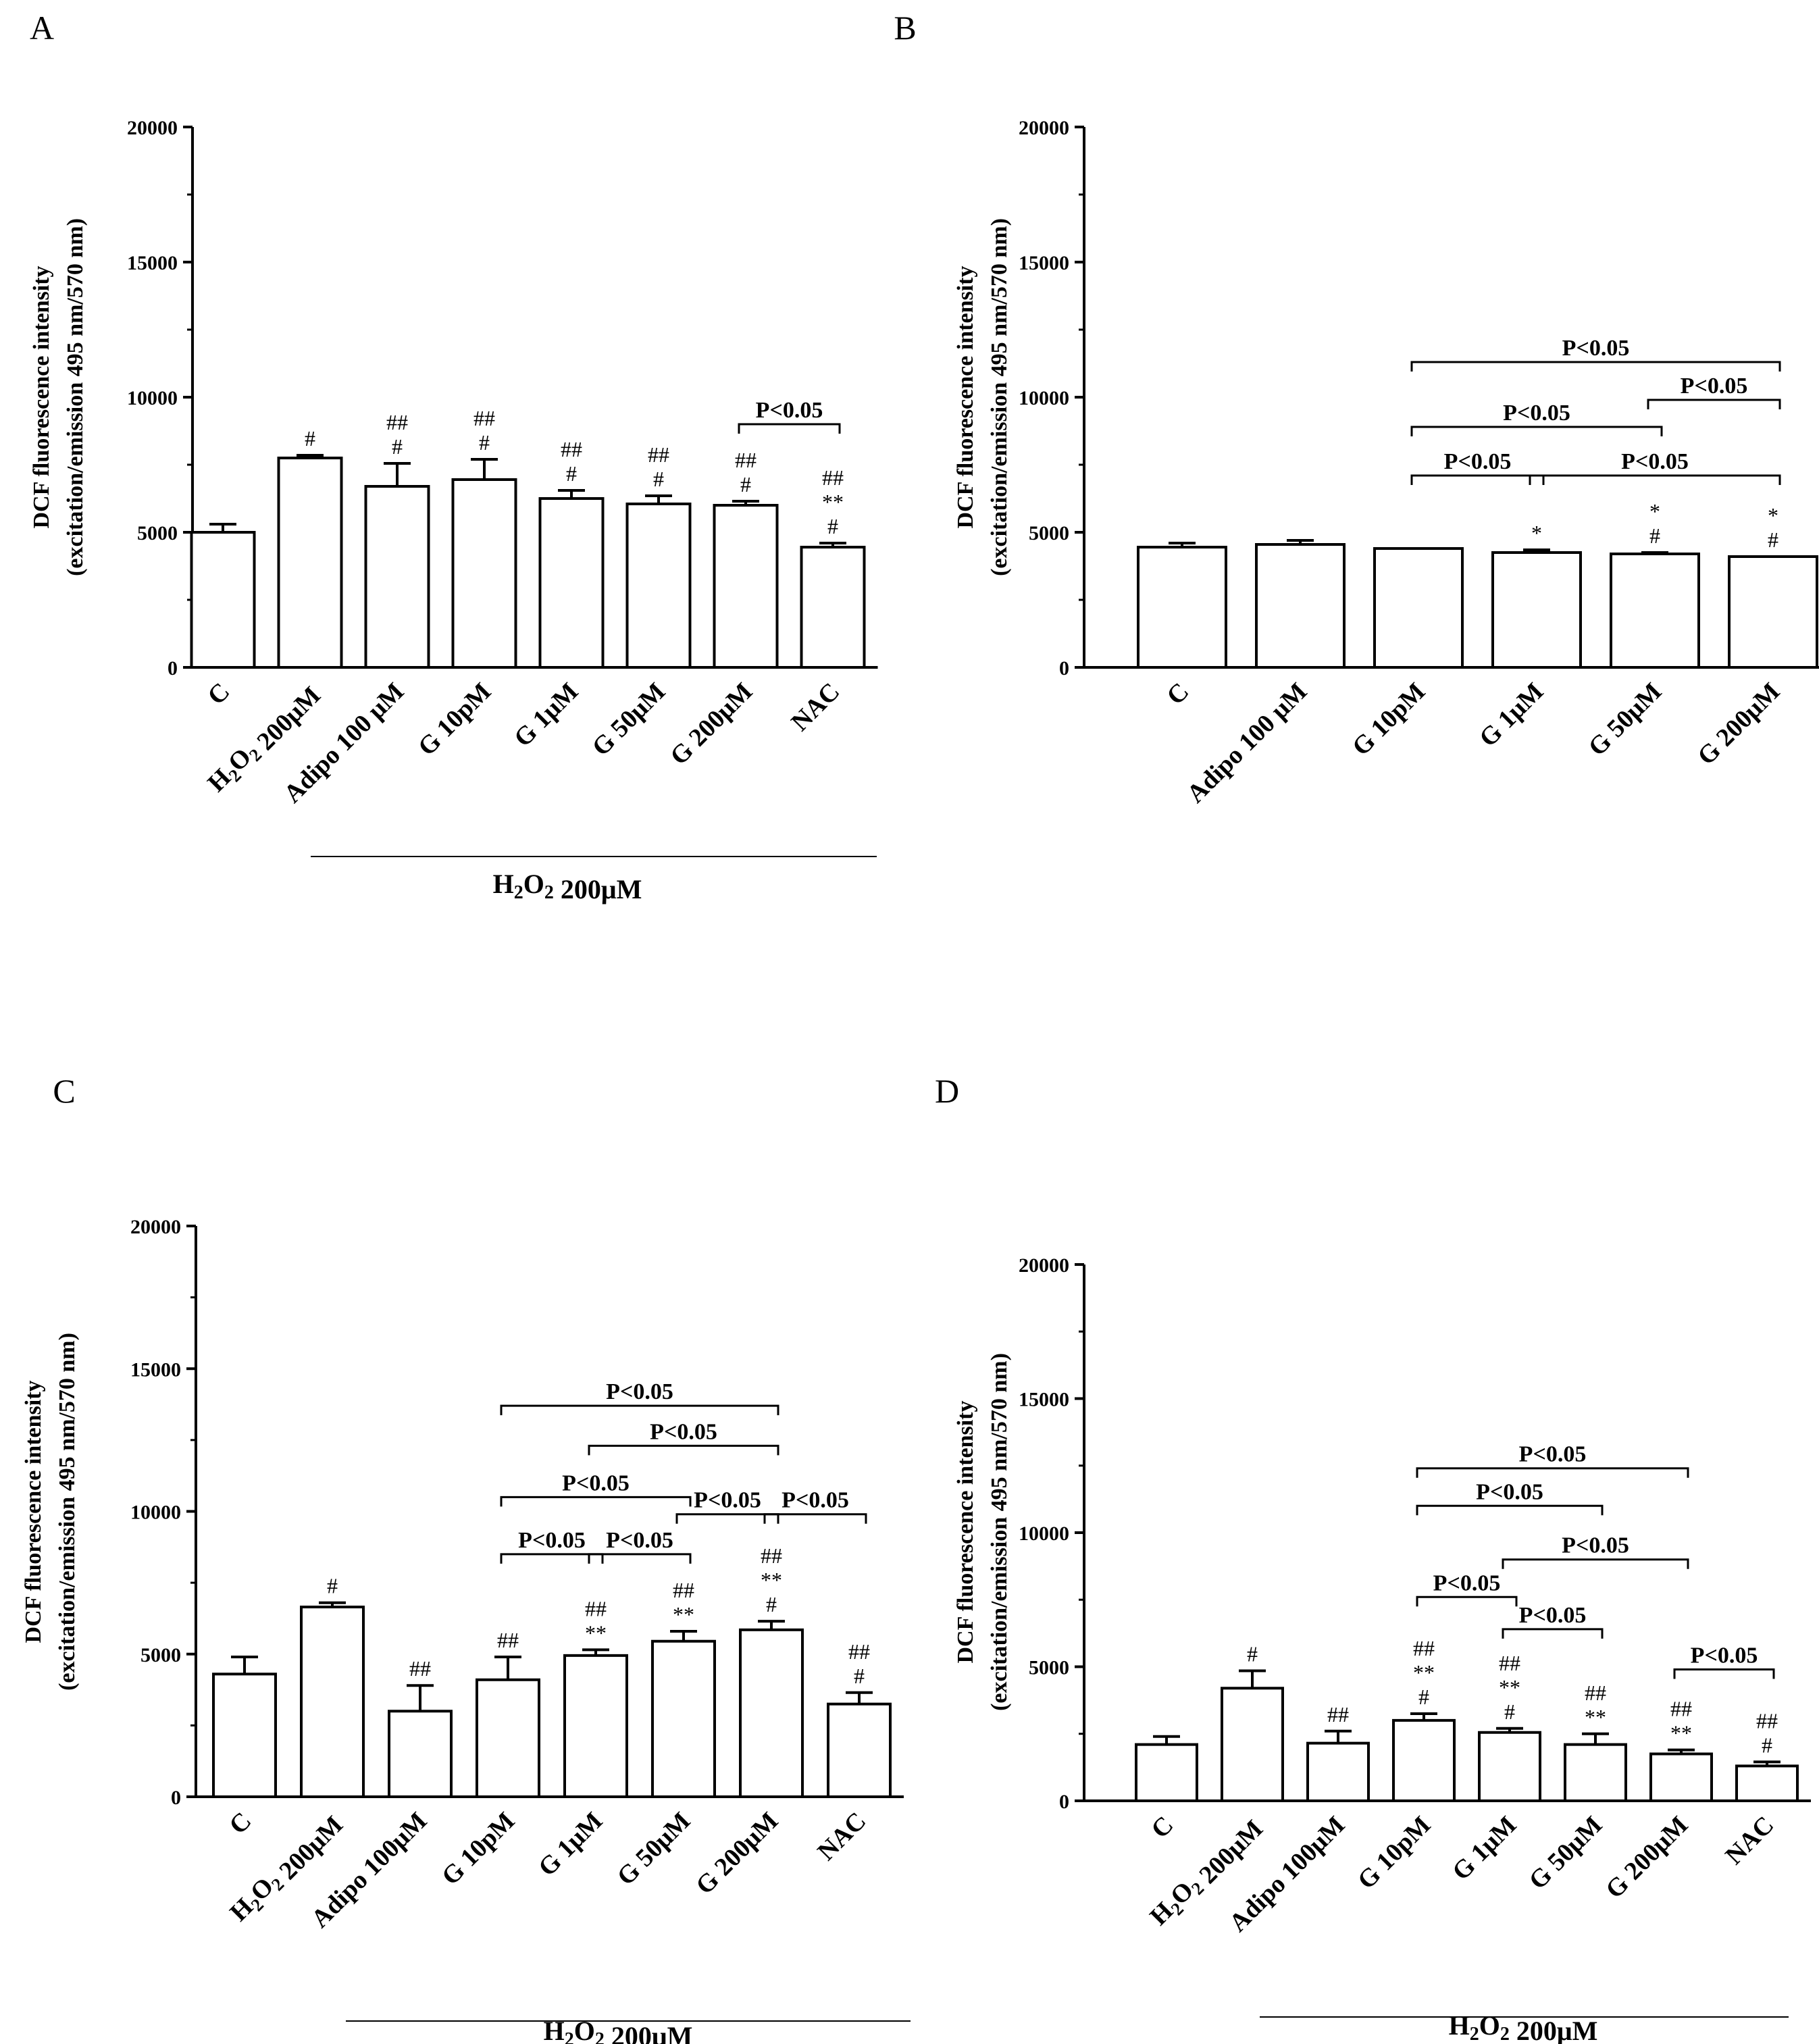  I want to click on panel-label: C, so click(64, 1091).